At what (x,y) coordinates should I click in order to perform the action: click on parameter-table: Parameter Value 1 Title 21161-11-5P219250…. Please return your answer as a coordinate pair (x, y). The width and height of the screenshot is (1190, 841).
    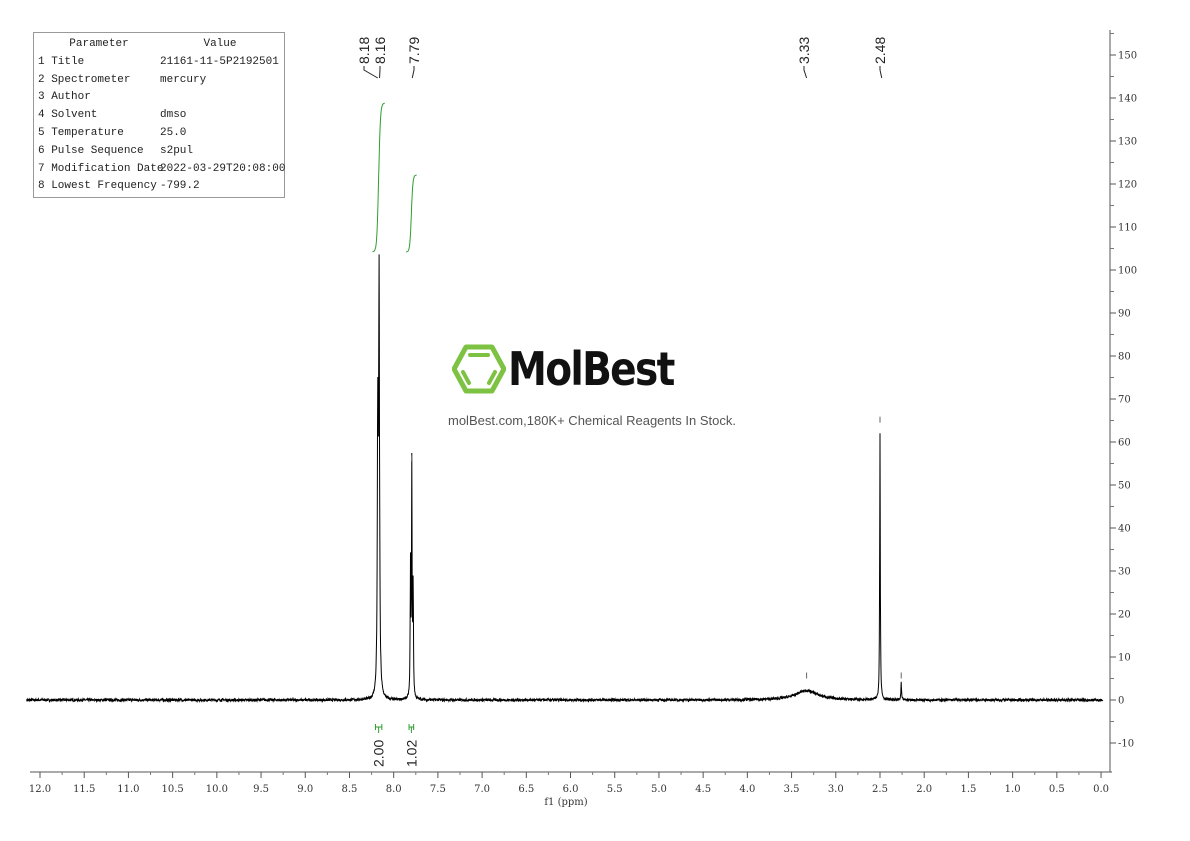
    Looking at the image, I should click on (159, 115).